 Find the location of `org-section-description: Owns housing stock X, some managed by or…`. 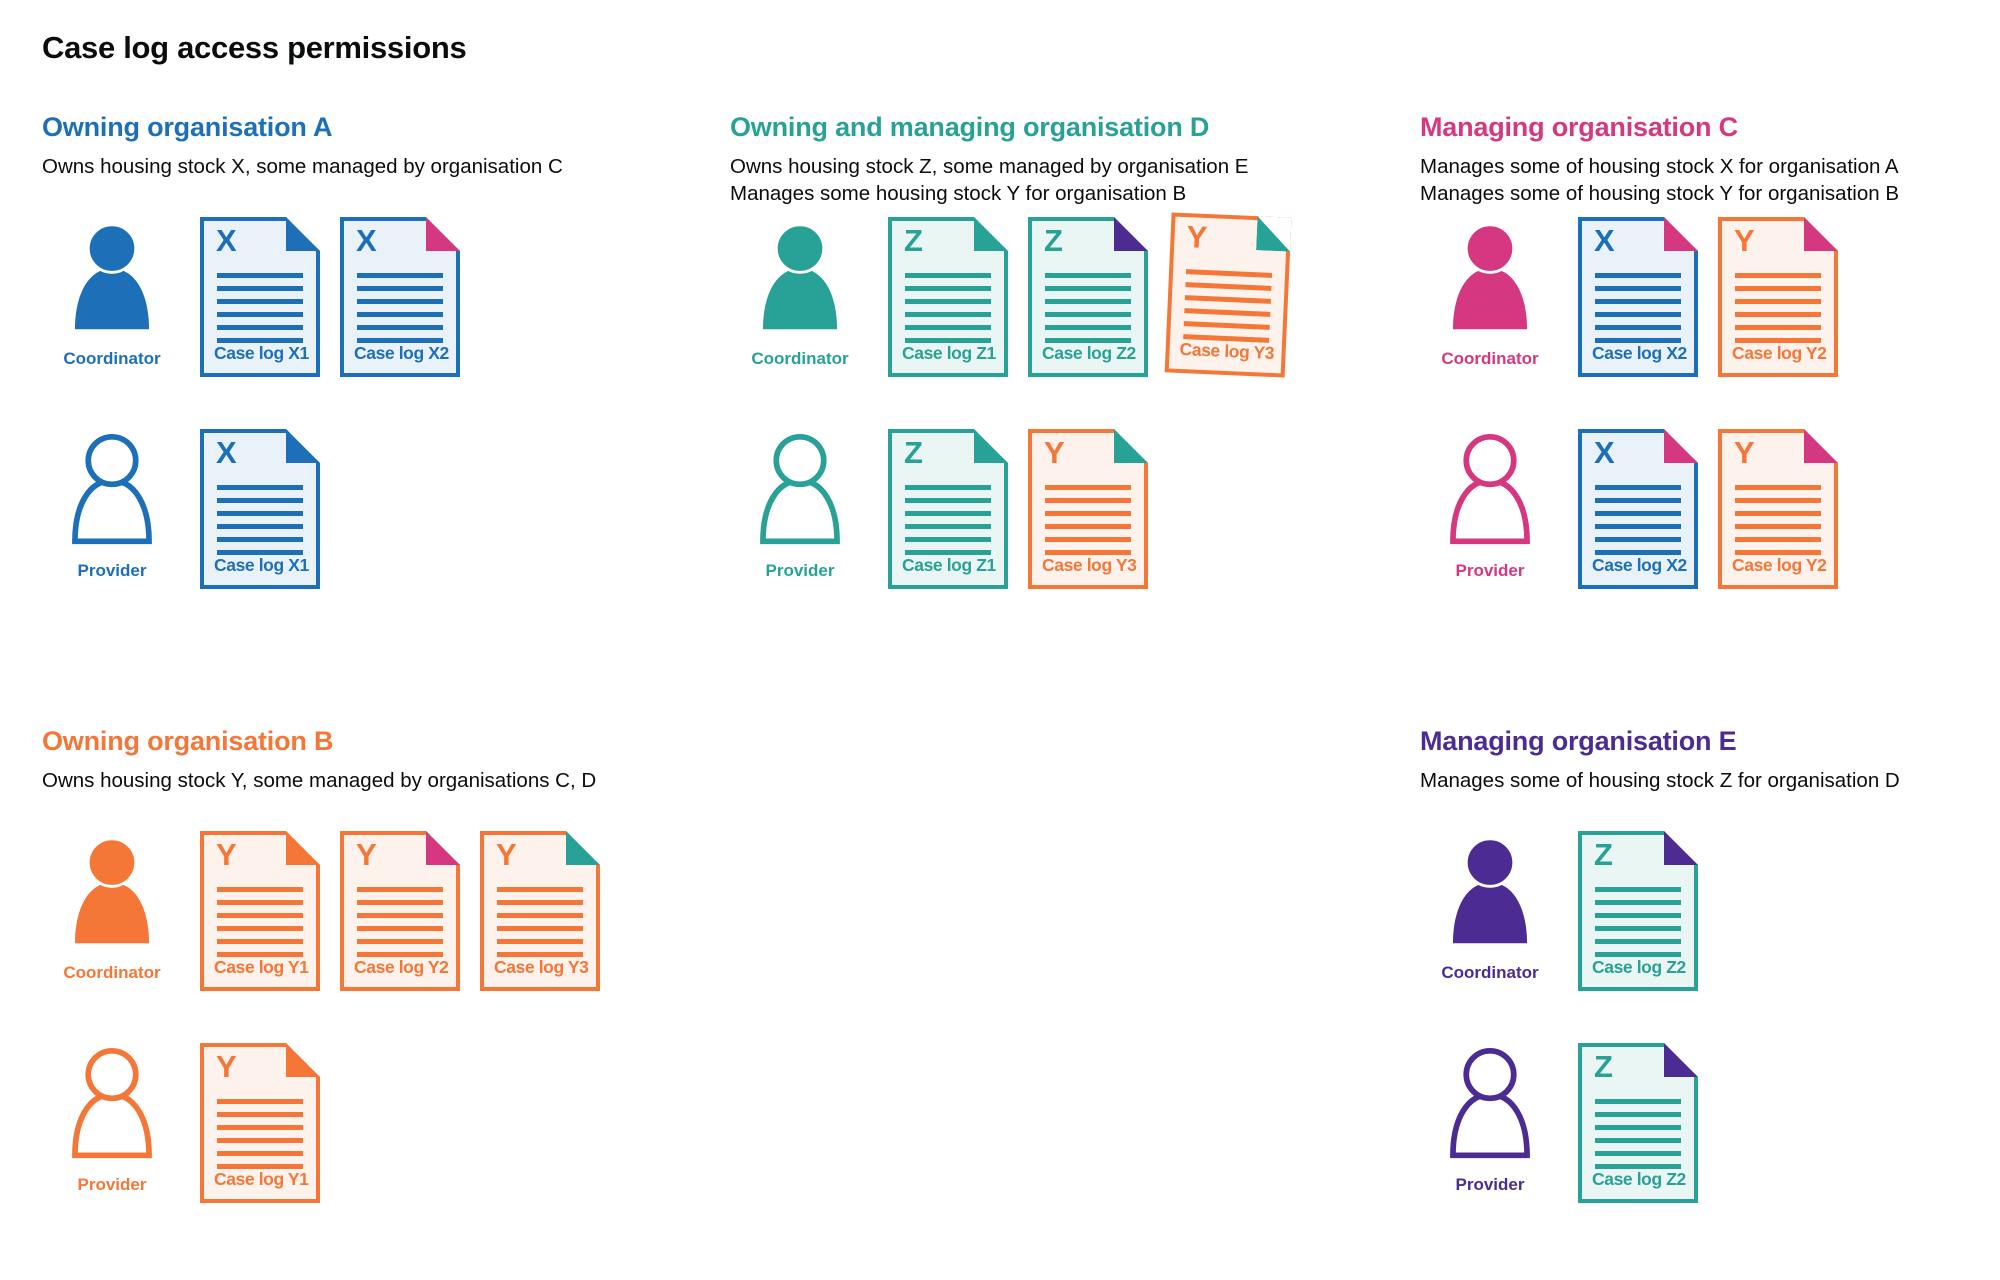

org-section-description: Owns housing stock X, some managed by or… is located at coordinates (386, 185).